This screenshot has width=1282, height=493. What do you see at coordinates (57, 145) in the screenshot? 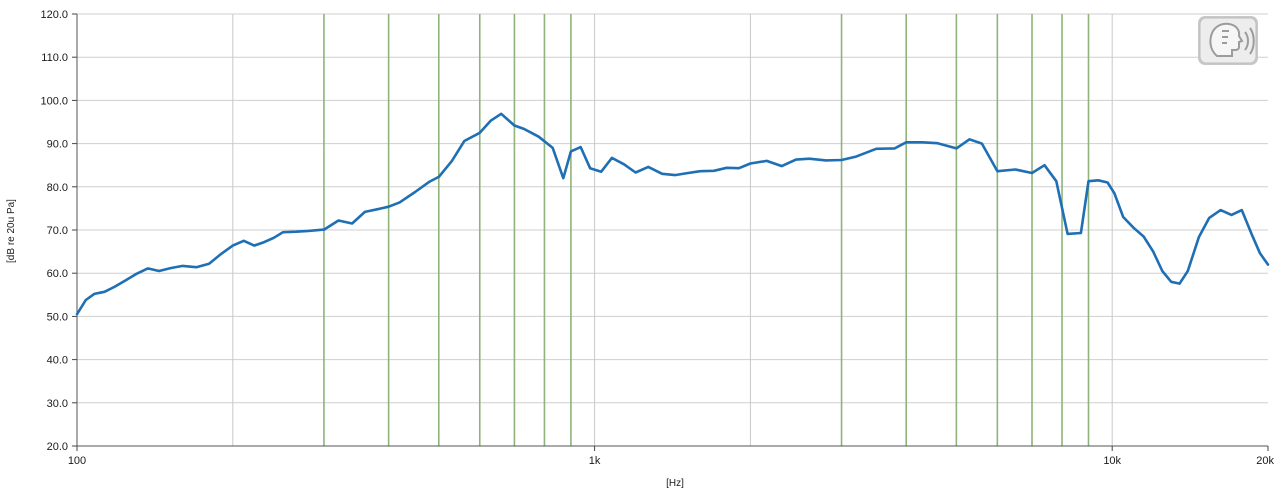
I see `y-tick-label: 90.0` at bounding box center [57, 145].